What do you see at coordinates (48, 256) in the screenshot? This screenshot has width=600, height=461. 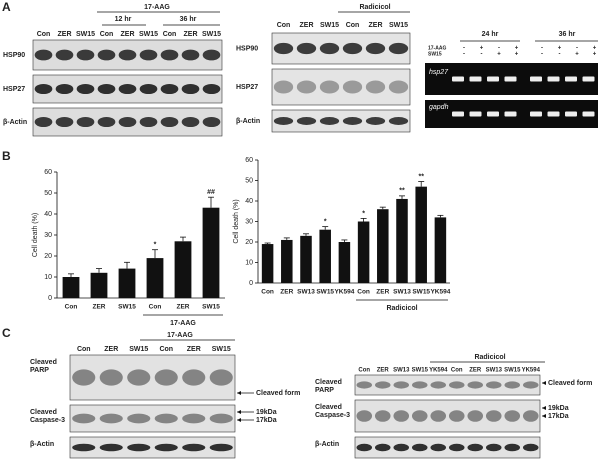 I see `y-tick-label: 20` at bounding box center [48, 256].